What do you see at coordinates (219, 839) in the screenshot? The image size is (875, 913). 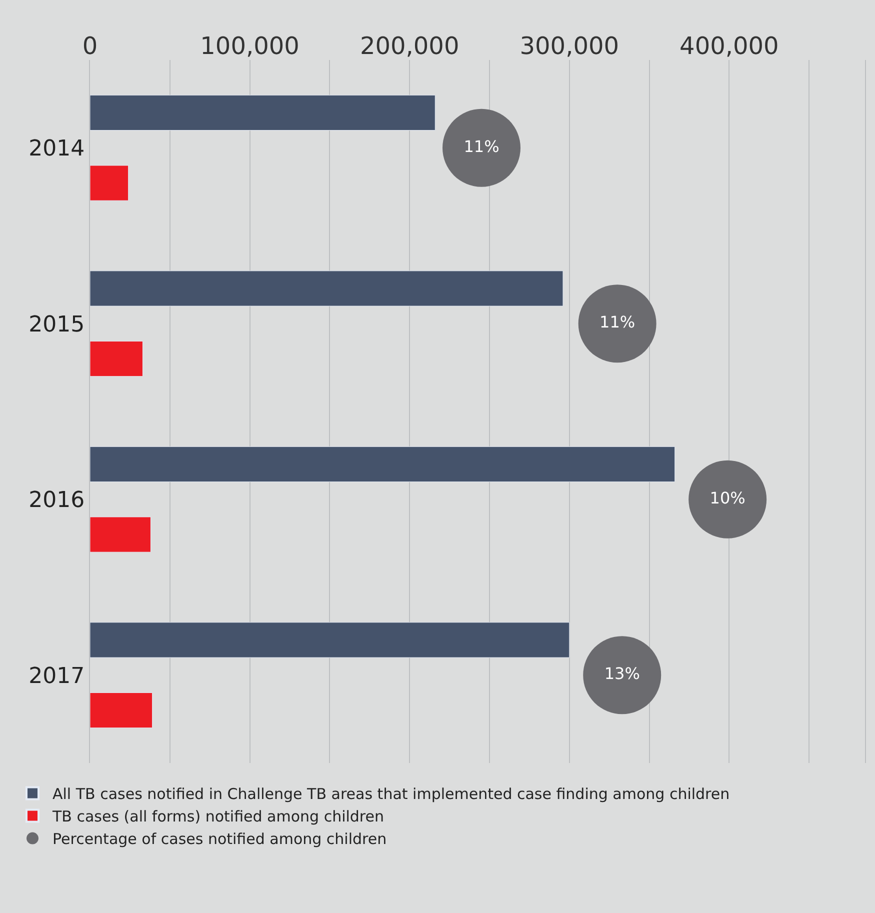 I see `legend-label: Percentage of cases notified among children` at bounding box center [219, 839].